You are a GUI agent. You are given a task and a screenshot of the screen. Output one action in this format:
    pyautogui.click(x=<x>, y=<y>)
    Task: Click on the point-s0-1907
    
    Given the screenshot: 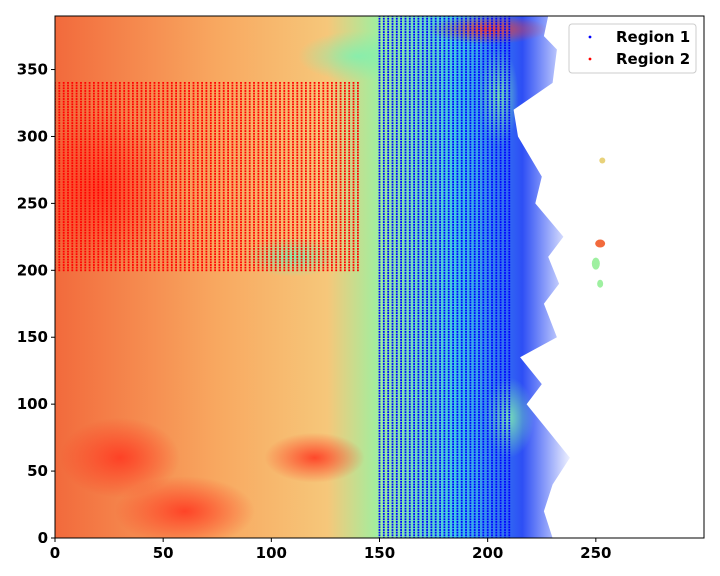 What is the action you would take?
    pyautogui.click(x=418, y=155)
    